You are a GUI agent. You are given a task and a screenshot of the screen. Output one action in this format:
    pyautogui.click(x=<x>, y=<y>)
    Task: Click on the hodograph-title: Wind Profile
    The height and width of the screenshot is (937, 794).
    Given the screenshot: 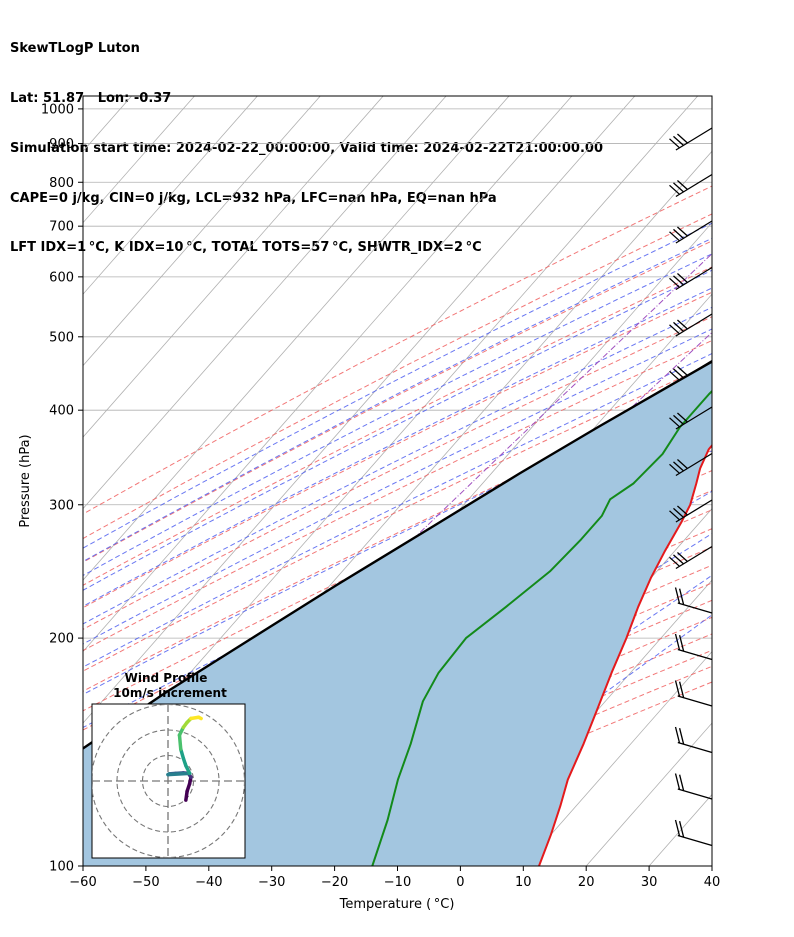 What is the action you would take?
    pyautogui.click(x=166, y=678)
    